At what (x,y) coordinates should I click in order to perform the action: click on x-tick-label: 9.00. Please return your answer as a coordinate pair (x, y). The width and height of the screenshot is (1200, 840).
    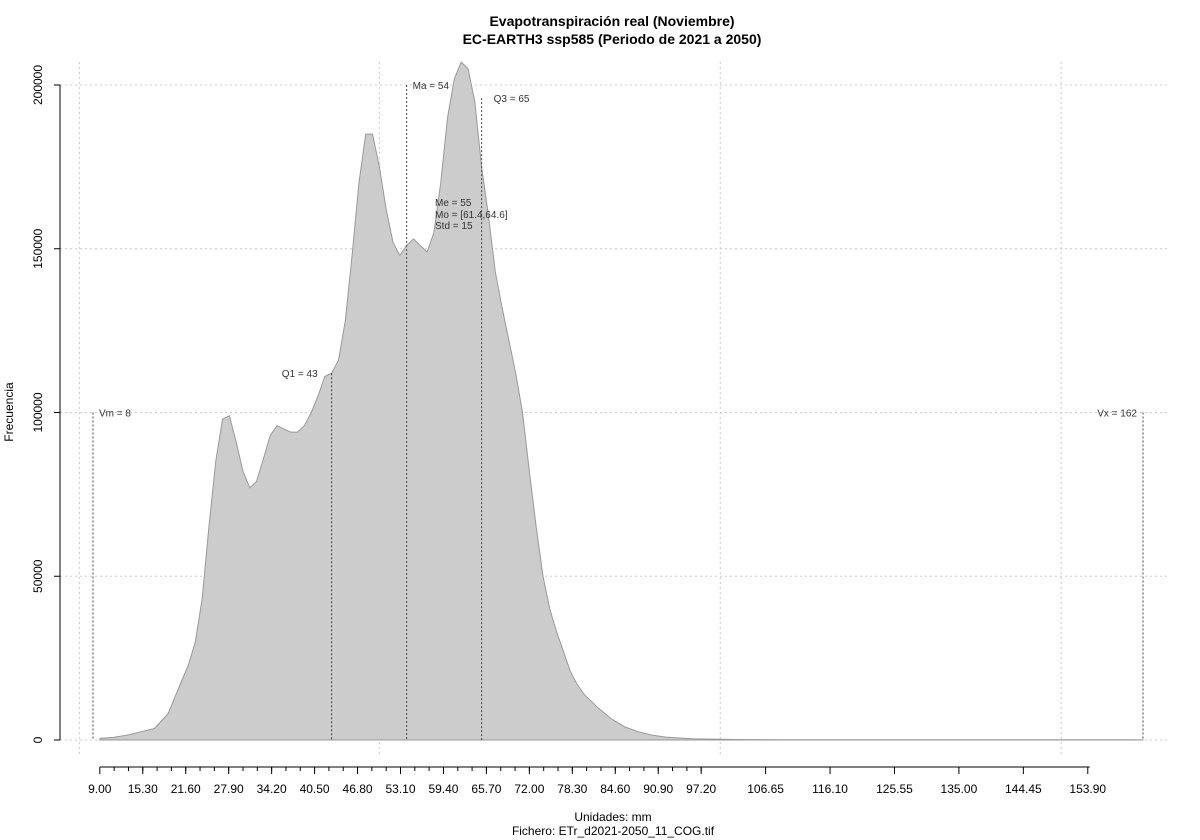
    Looking at the image, I should click on (100, 789).